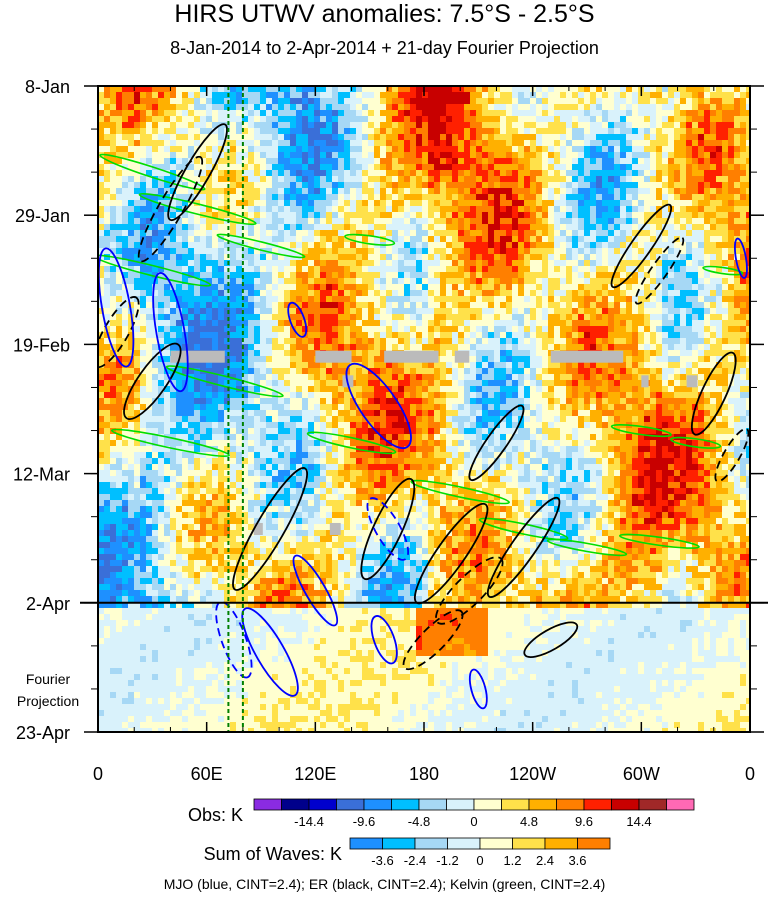 The height and width of the screenshot is (899, 769). I want to click on x-tick-label: 120E, so click(315, 774).